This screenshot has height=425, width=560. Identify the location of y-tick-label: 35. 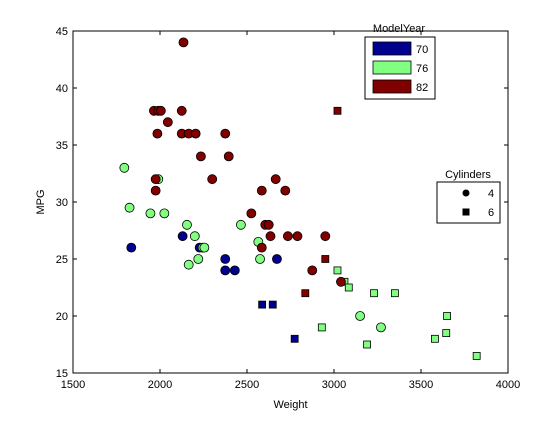
(62, 146).